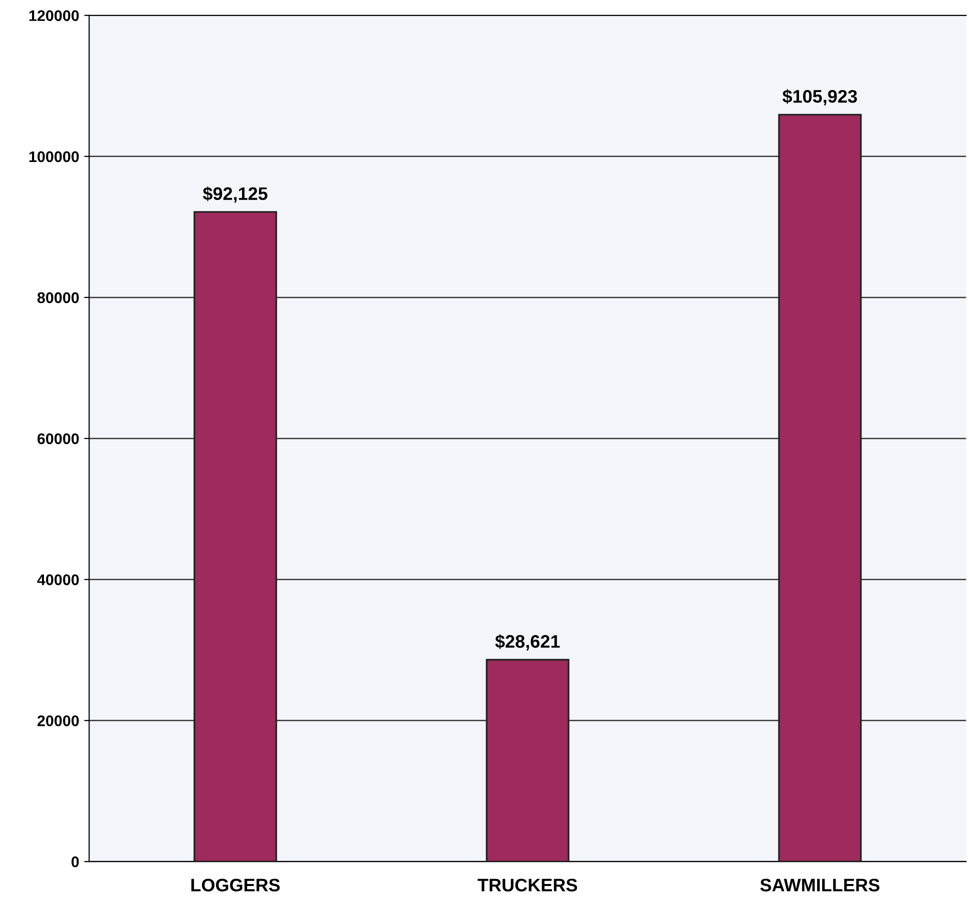 Image resolution: width=969 pixels, height=905 pixels. I want to click on y-tick-label: 100000, so click(54, 156).